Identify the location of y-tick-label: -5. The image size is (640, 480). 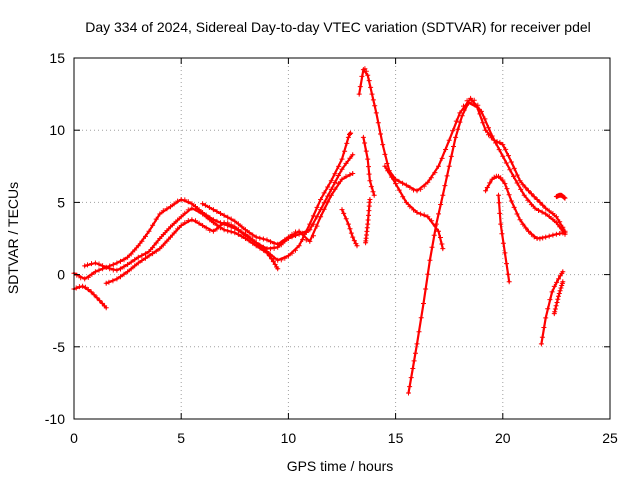
(59, 347).